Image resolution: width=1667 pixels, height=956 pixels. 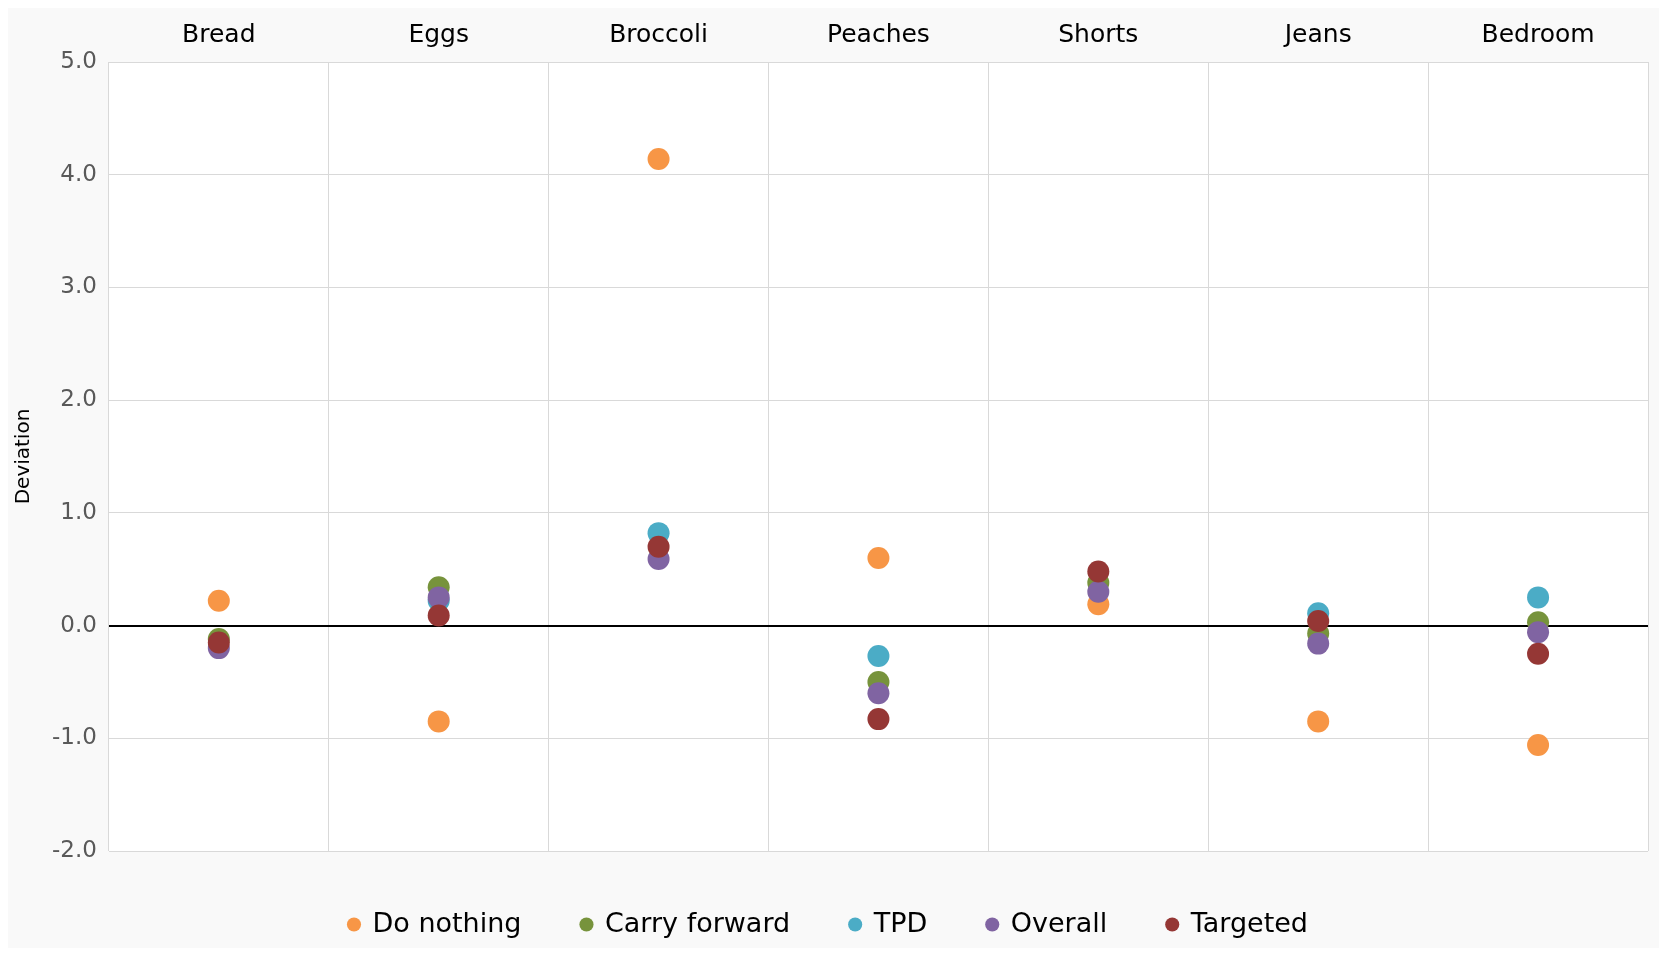 What do you see at coordinates (438, 33) in the screenshot?
I see `x-tick-label: Eggs` at bounding box center [438, 33].